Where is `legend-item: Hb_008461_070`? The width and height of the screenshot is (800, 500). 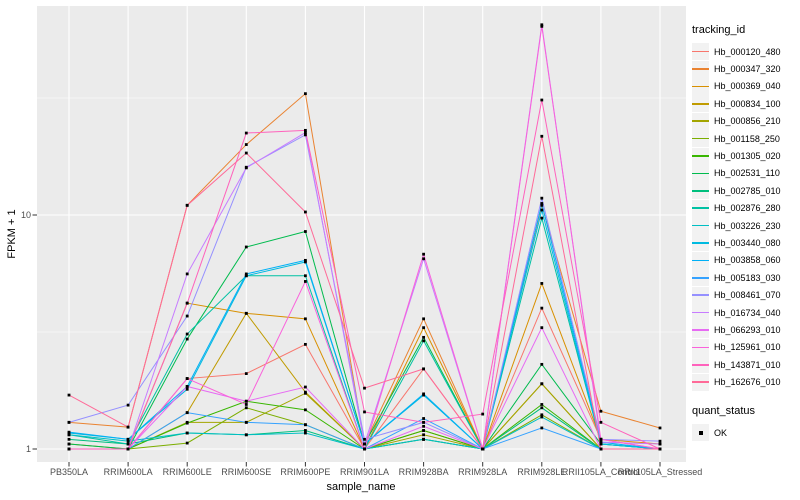 legend-item: Hb_008461_070 is located at coordinates (745, 295).